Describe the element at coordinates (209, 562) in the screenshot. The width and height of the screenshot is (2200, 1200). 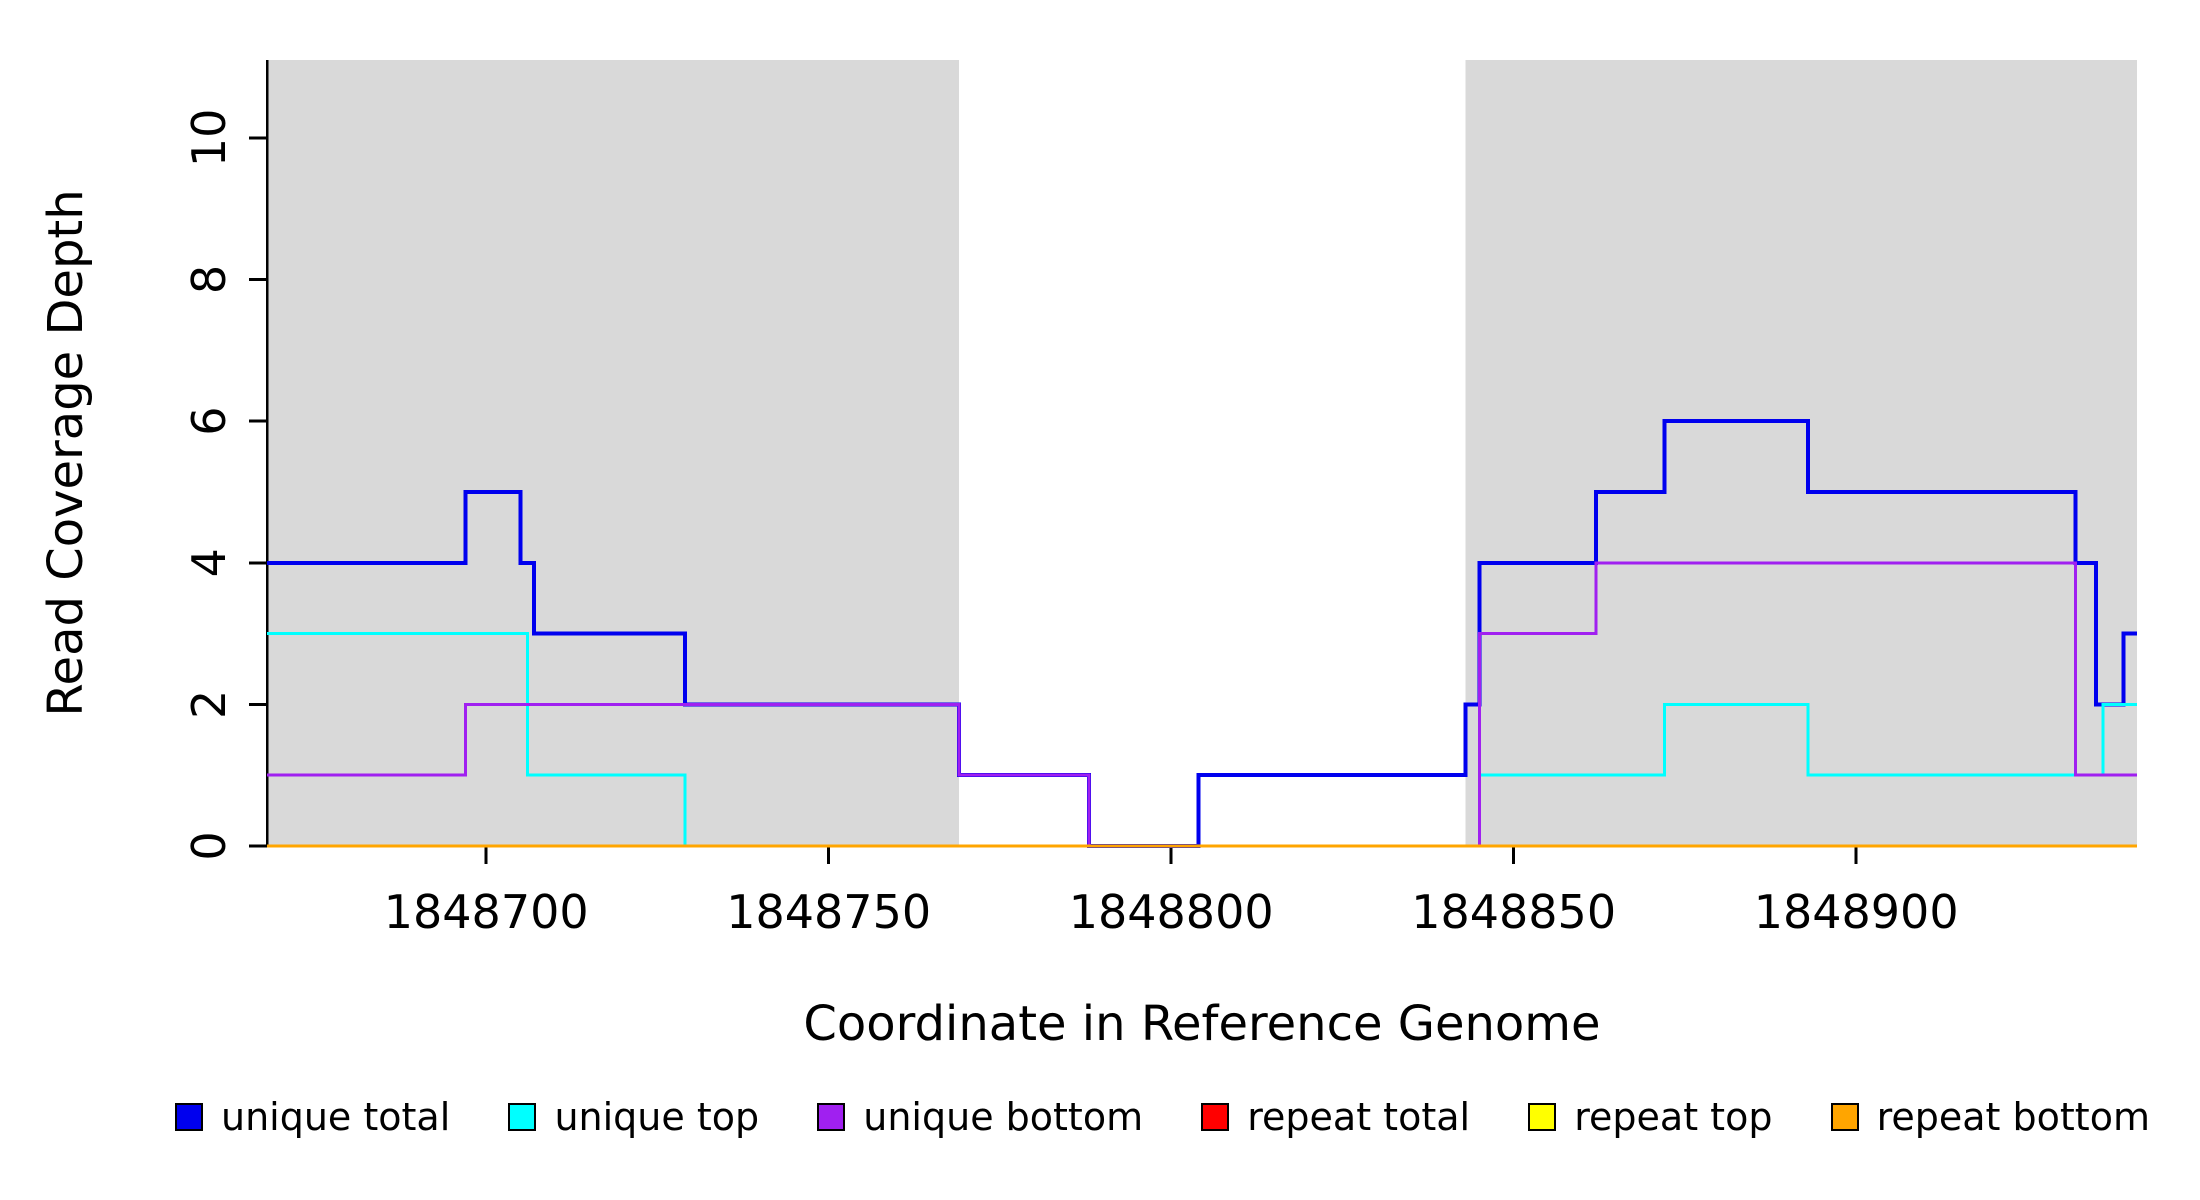
I see `y-tick-label: 4` at that location.